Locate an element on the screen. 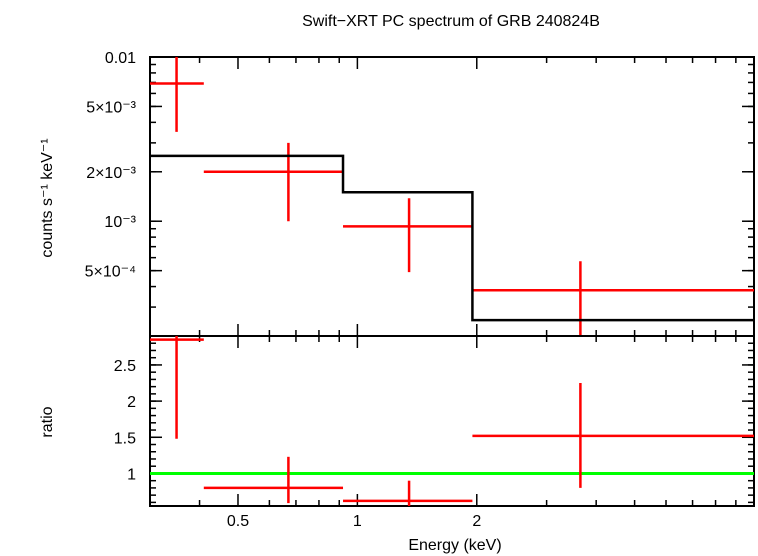 This screenshot has height=556, width=758. y-tick-label: 1 is located at coordinates (131, 474).